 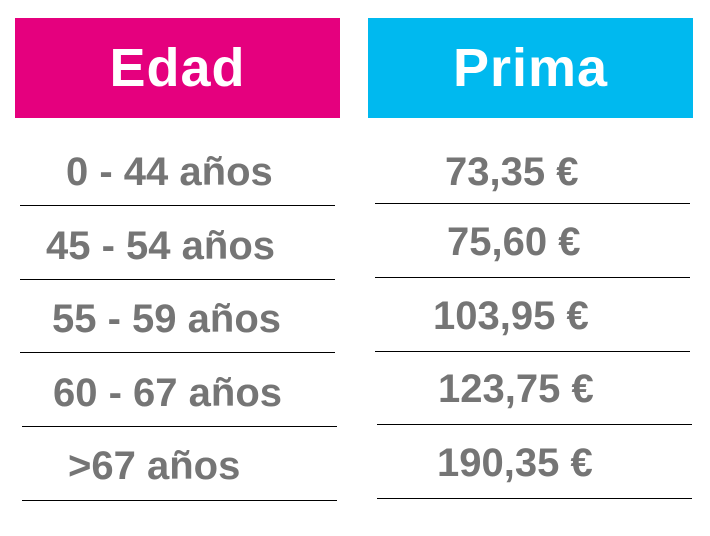 I want to click on edad-header-label: Edad, so click(x=177, y=68).